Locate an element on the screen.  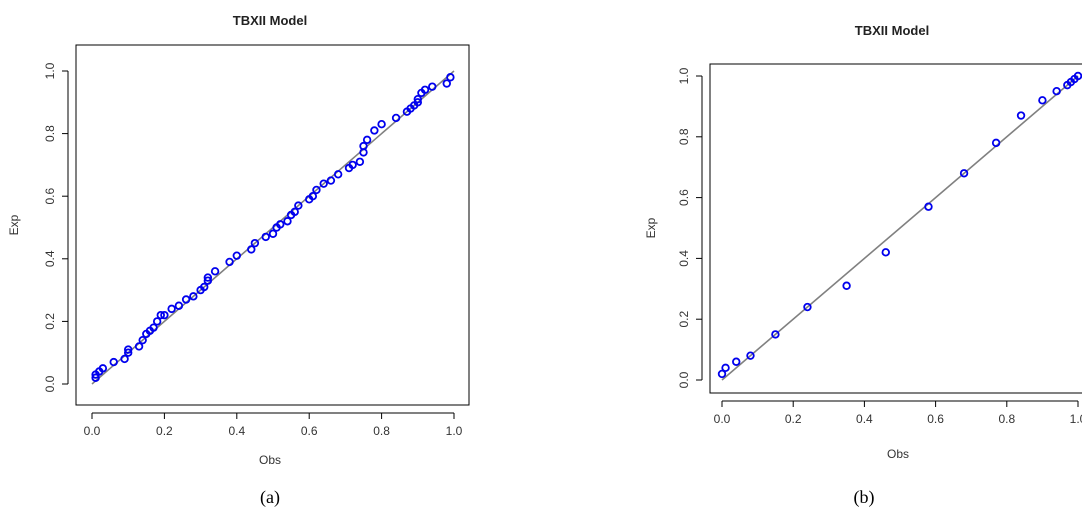
y-tick-label: 0.0 is located at coordinates (684, 379).